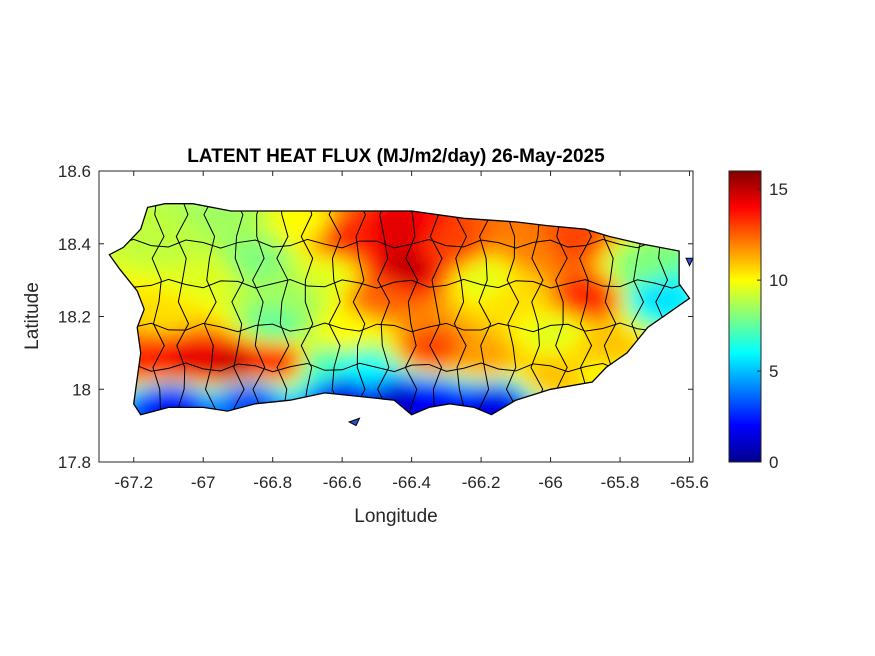 The height and width of the screenshot is (656, 875). What do you see at coordinates (74, 244) in the screenshot?
I see `y-tick-label: 18.4` at bounding box center [74, 244].